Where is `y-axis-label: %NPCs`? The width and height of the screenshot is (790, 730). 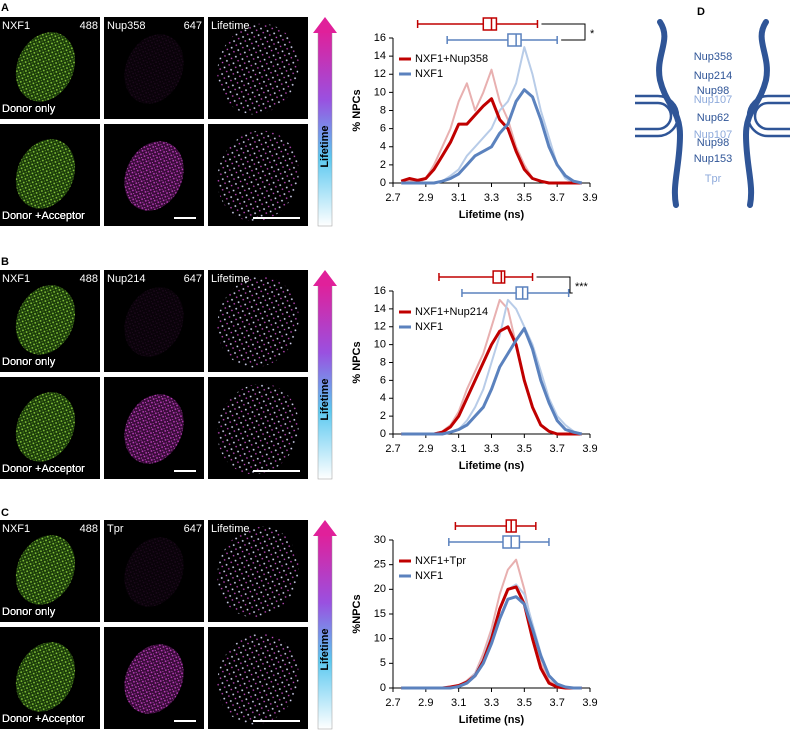 y-axis-label: %NPCs is located at coordinates (357, 613).